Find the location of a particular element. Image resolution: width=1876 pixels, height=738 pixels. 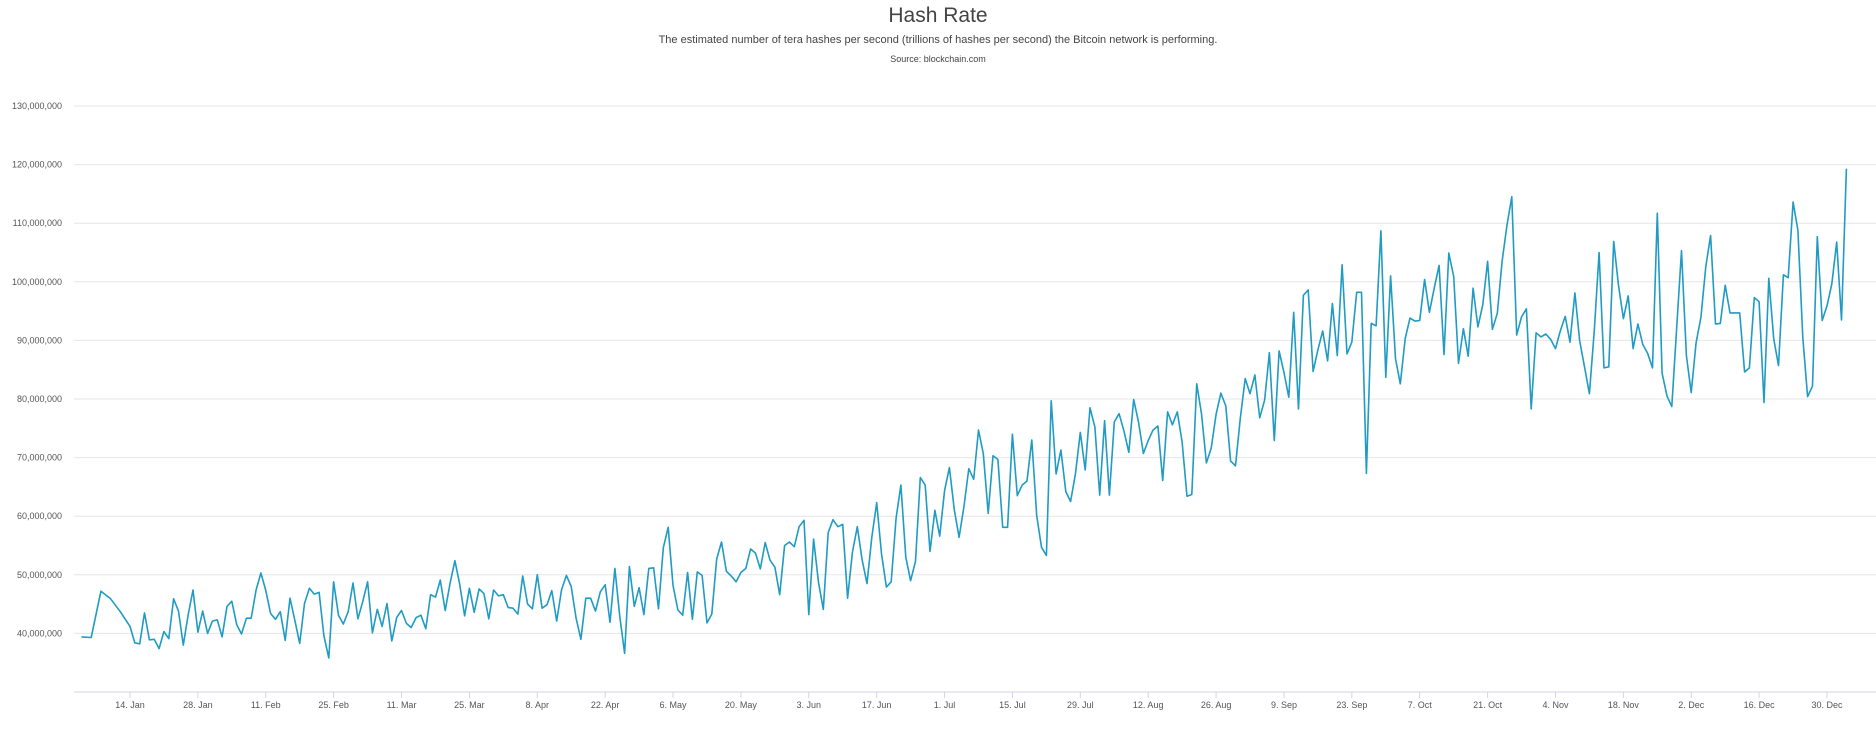

y-tick-label: 120,000,000 is located at coordinates (37, 165).